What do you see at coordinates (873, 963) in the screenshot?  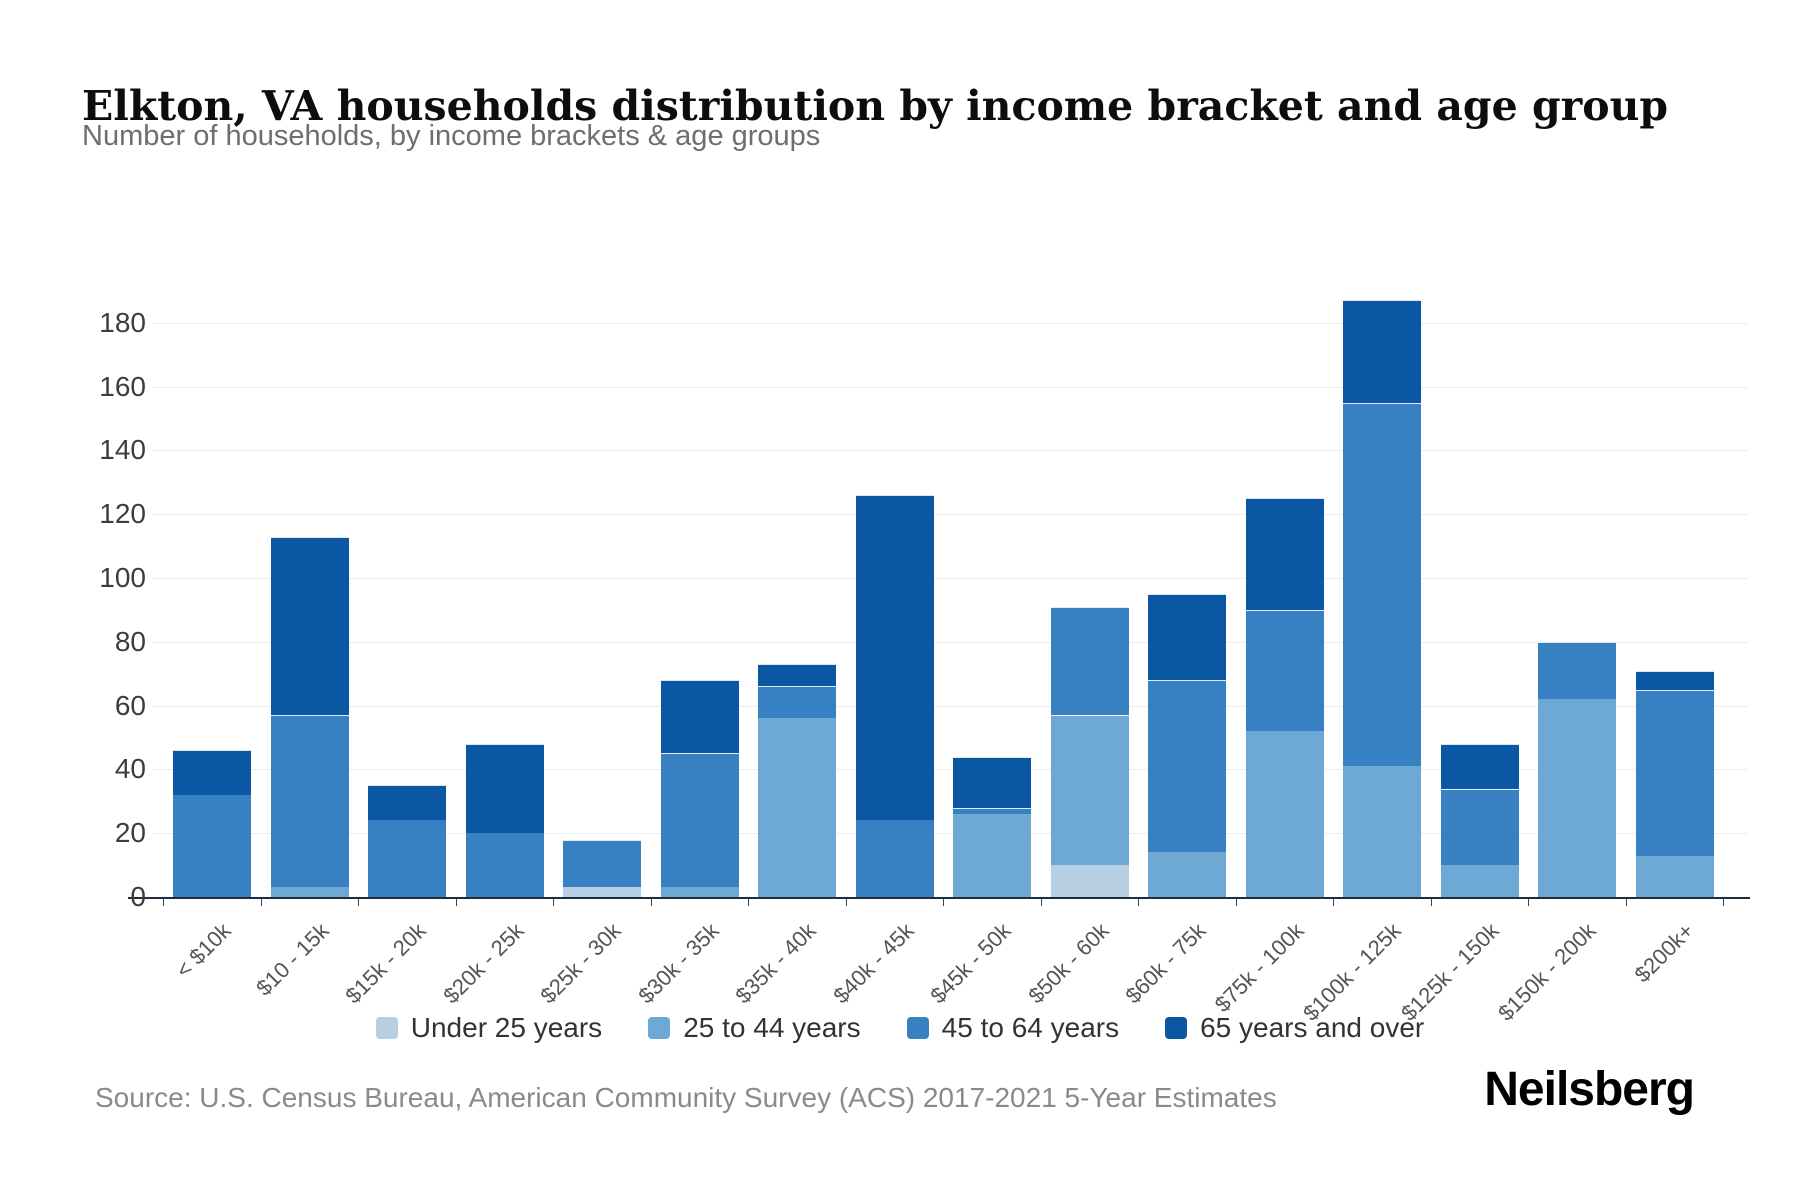 I see `x-axis-category-label: $40k - 45k` at bounding box center [873, 963].